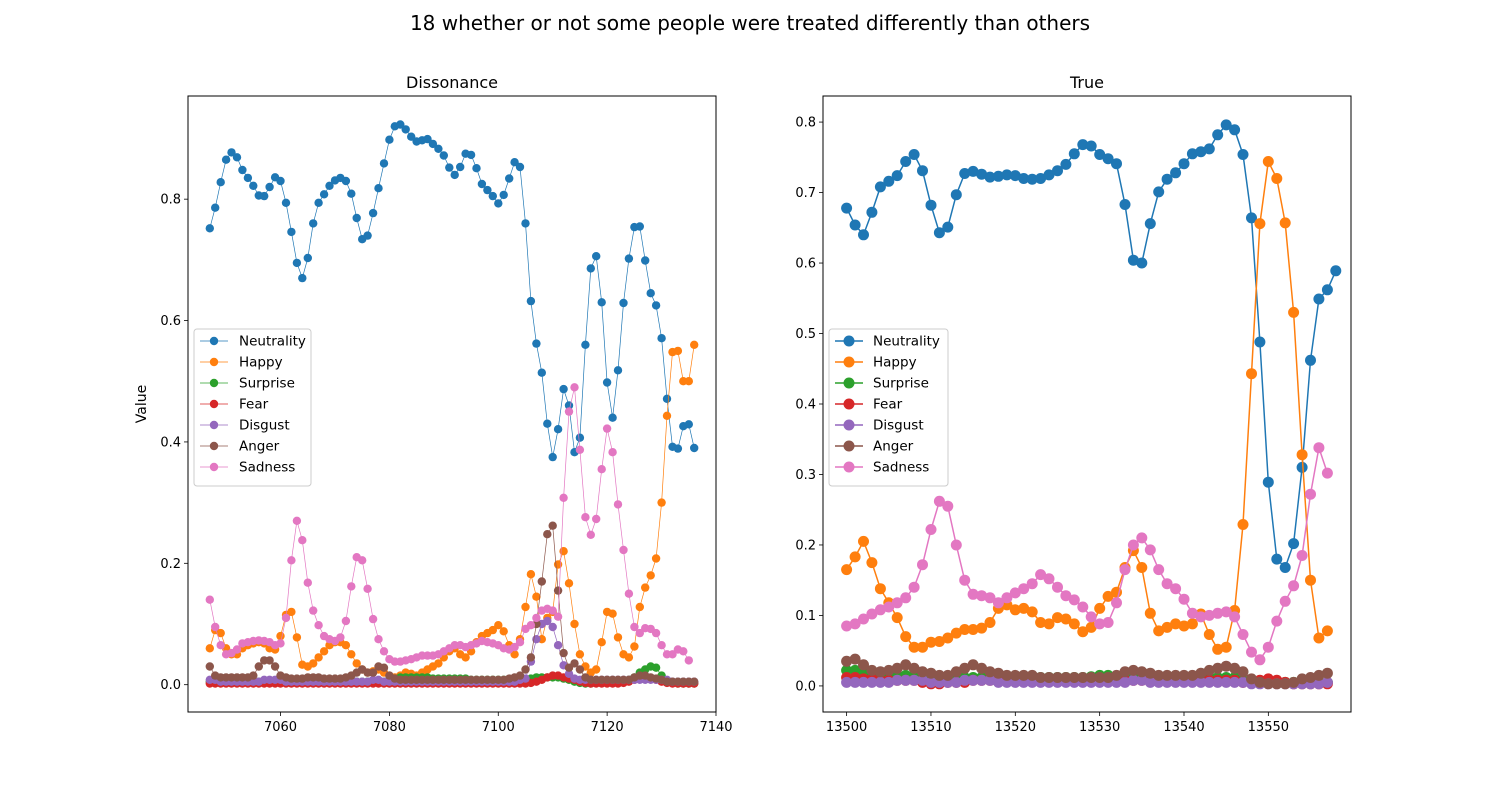 Image resolution: width=1500 pixels, height=800 pixels. Describe the element at coordinates (715, 727) in the screenshot. I see `x-tick-label: 7140` at that location.